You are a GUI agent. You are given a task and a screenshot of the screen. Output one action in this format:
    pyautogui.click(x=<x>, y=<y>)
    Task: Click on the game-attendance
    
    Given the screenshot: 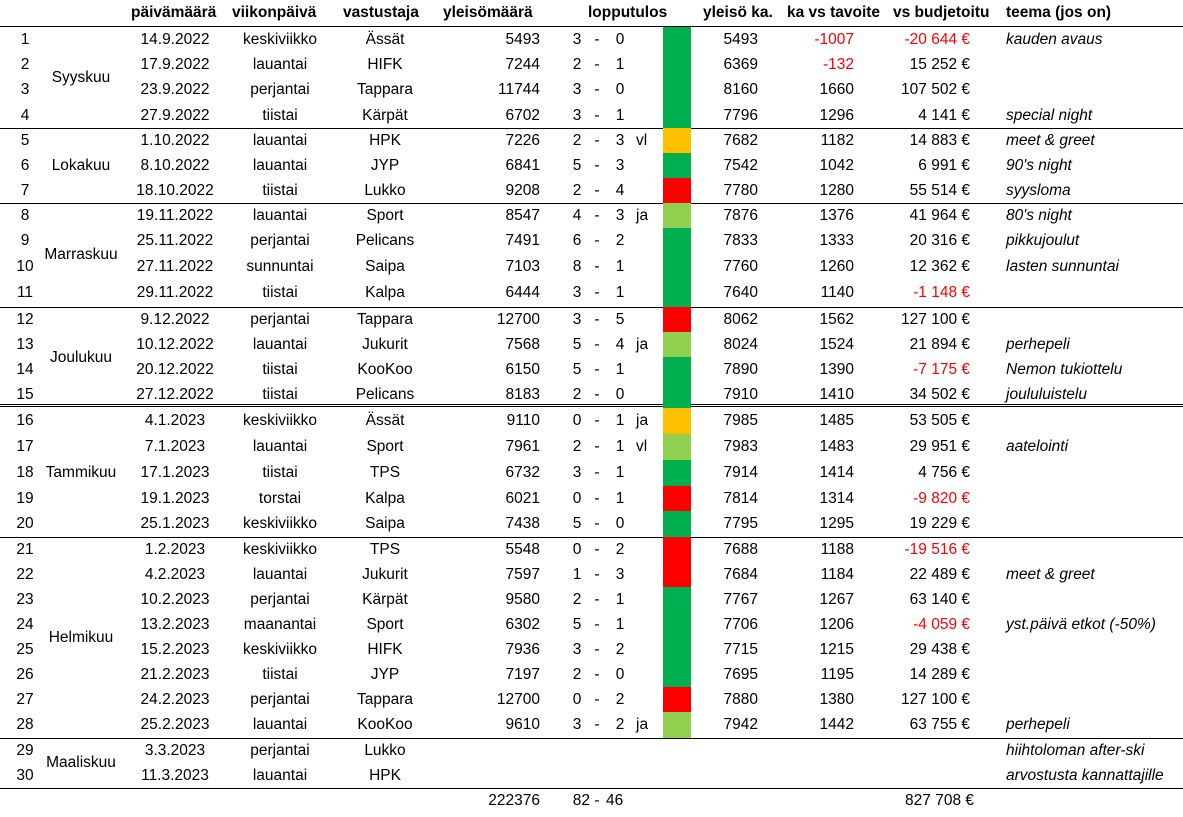 What is the action you would take?
    pyautogui.click(x=490, y=775)
    